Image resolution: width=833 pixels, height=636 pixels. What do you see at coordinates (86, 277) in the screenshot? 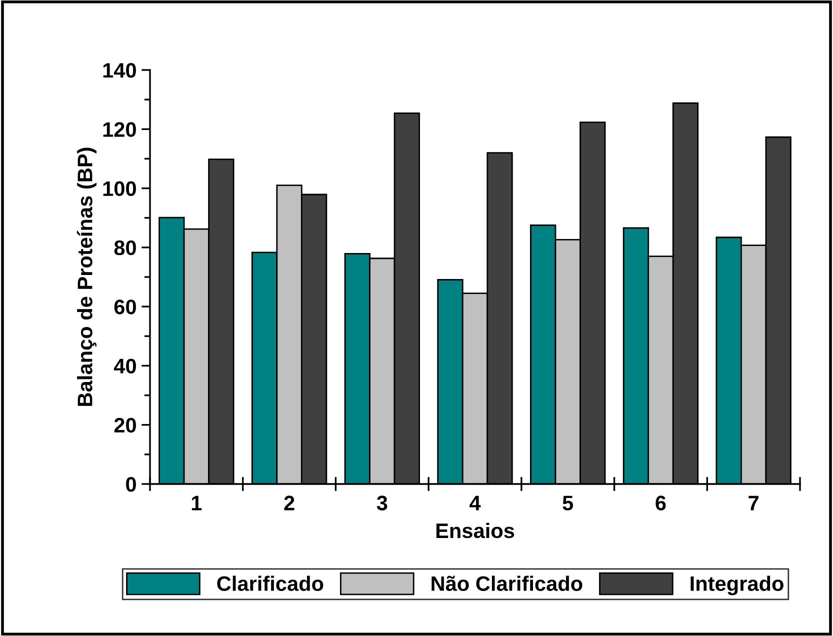
I see `y-axis-title: Balanço de Proteínas (BP)` at bounding box center [86, 277].